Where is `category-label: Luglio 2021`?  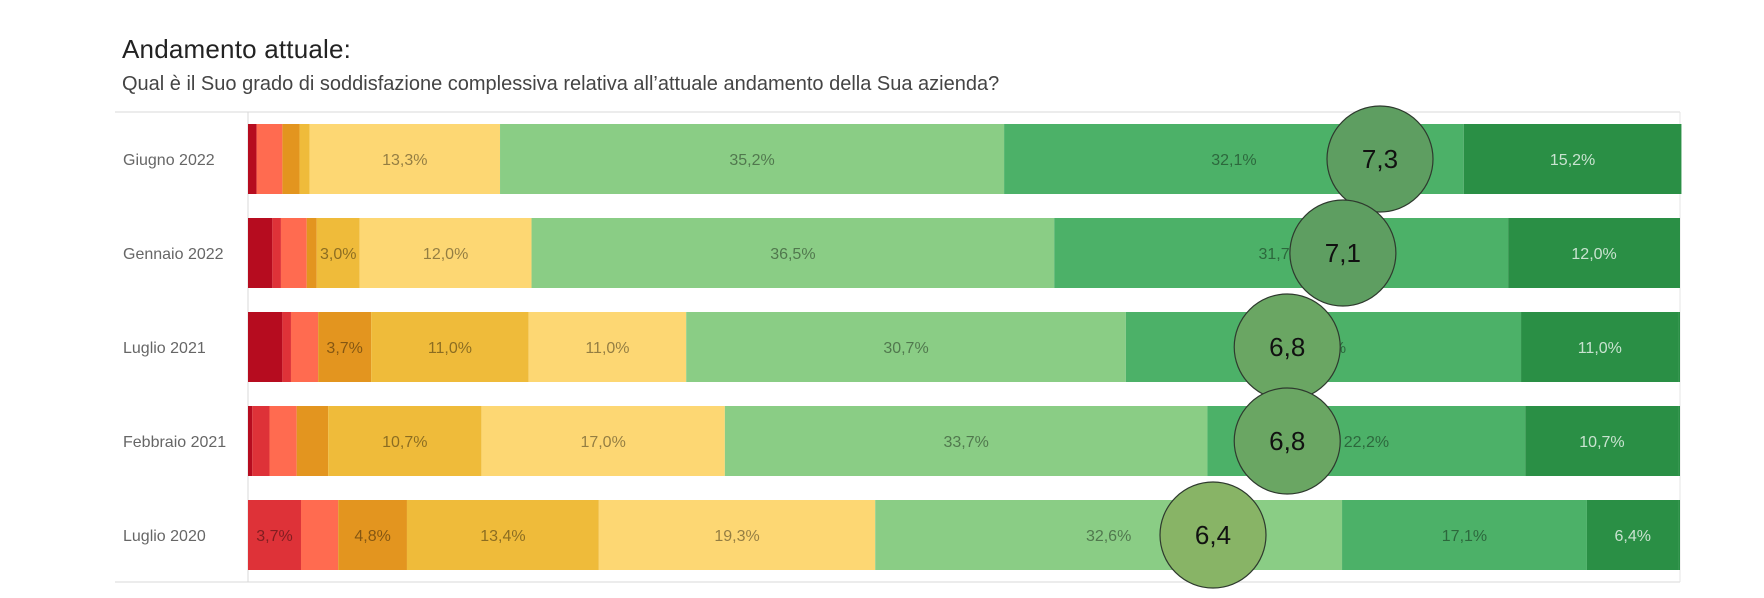 category-label: Luglio 2021 is located at coordinates (164, 348).